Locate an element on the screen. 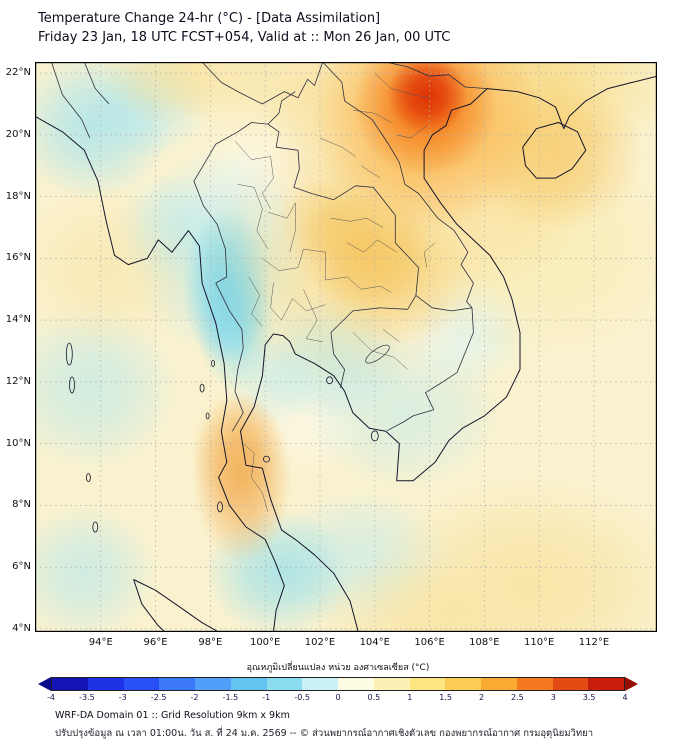 The width and height of the screenshot is (676, 756). colorbar-tick-label: -4 is located at coordinates (51, 697).